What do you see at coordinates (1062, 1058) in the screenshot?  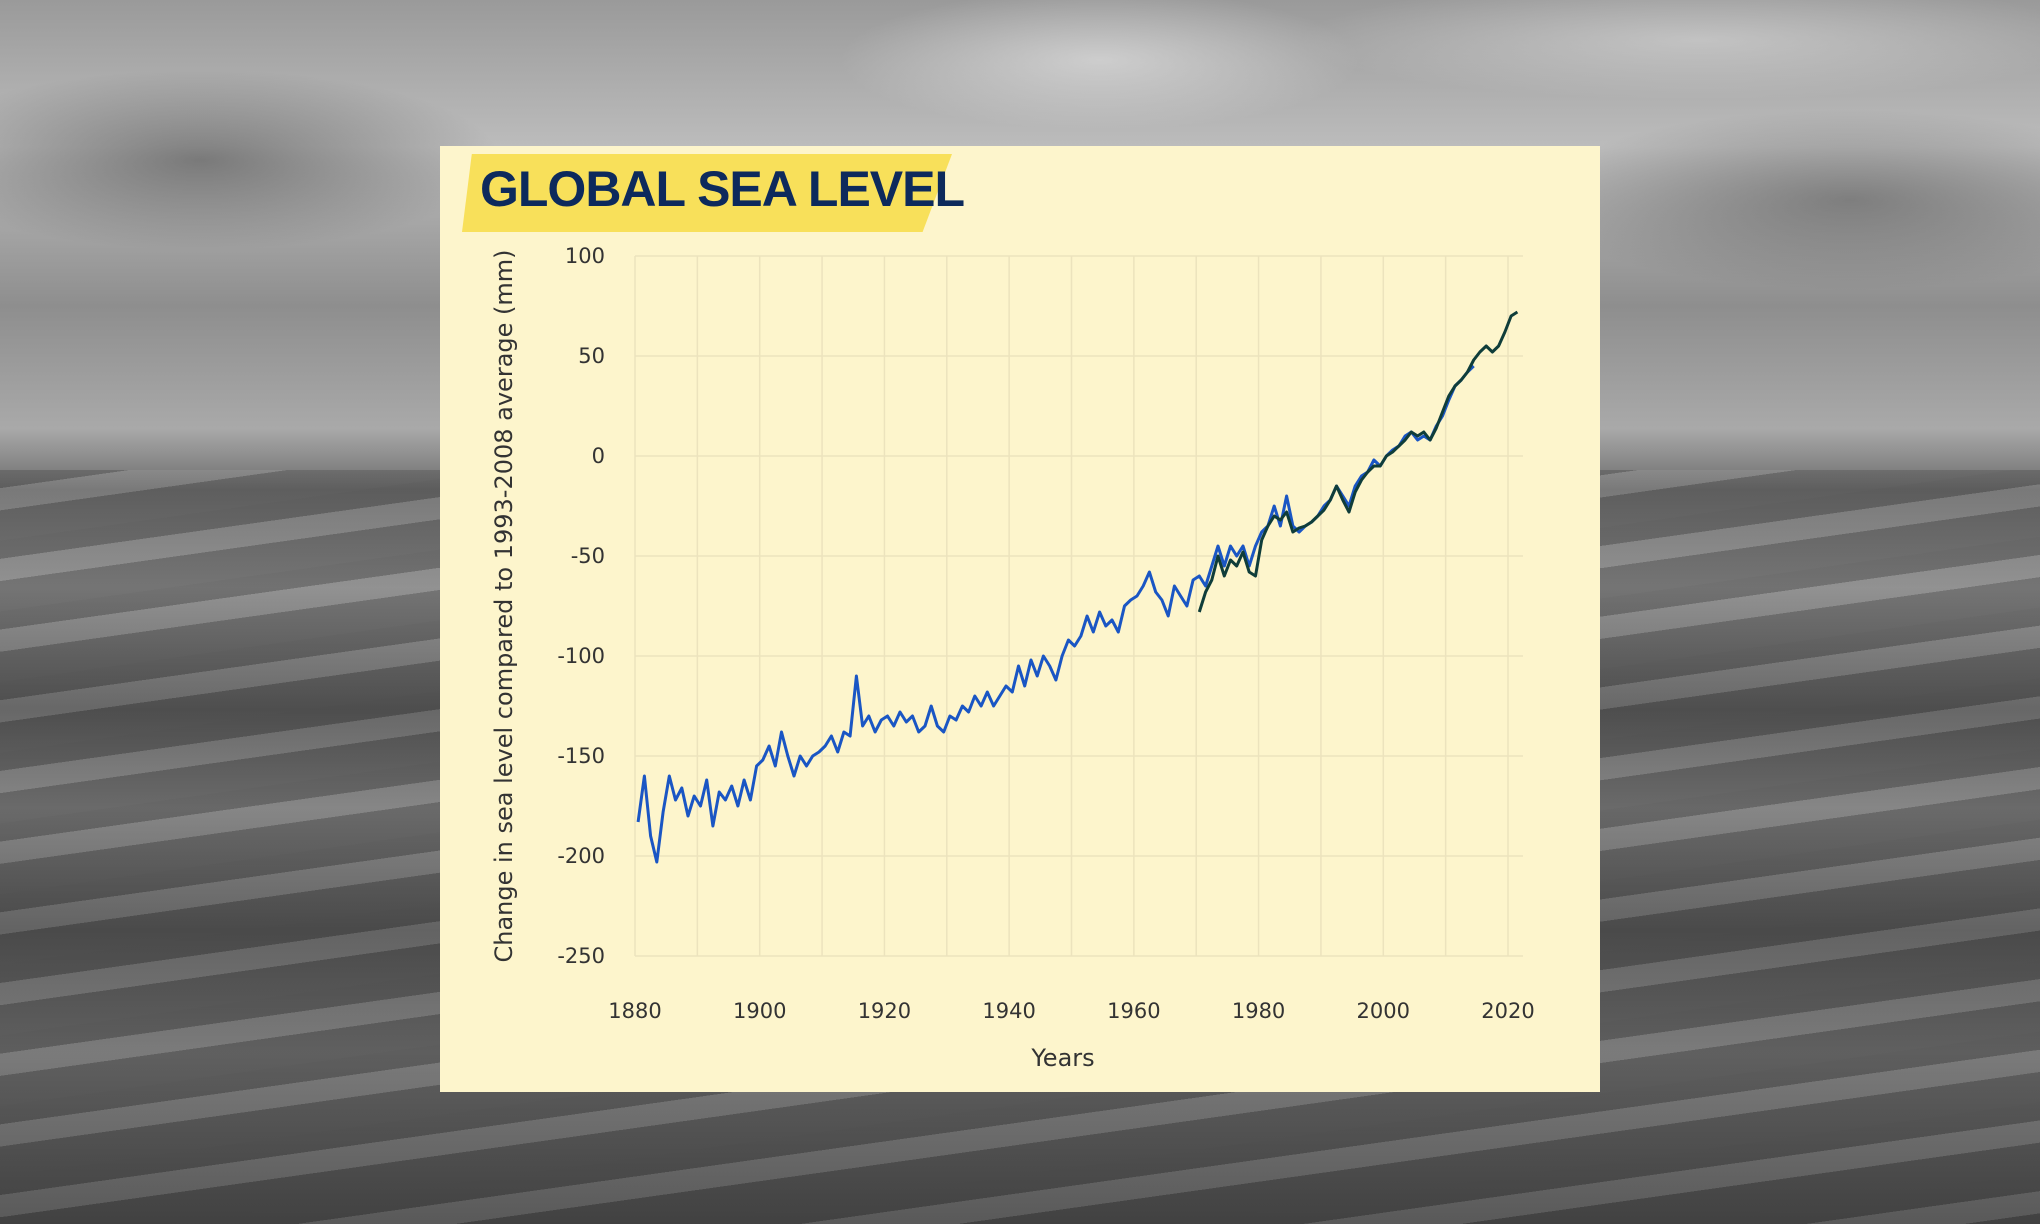 I see `x-axis-label: Years` at bounding box center [1062, 1058].